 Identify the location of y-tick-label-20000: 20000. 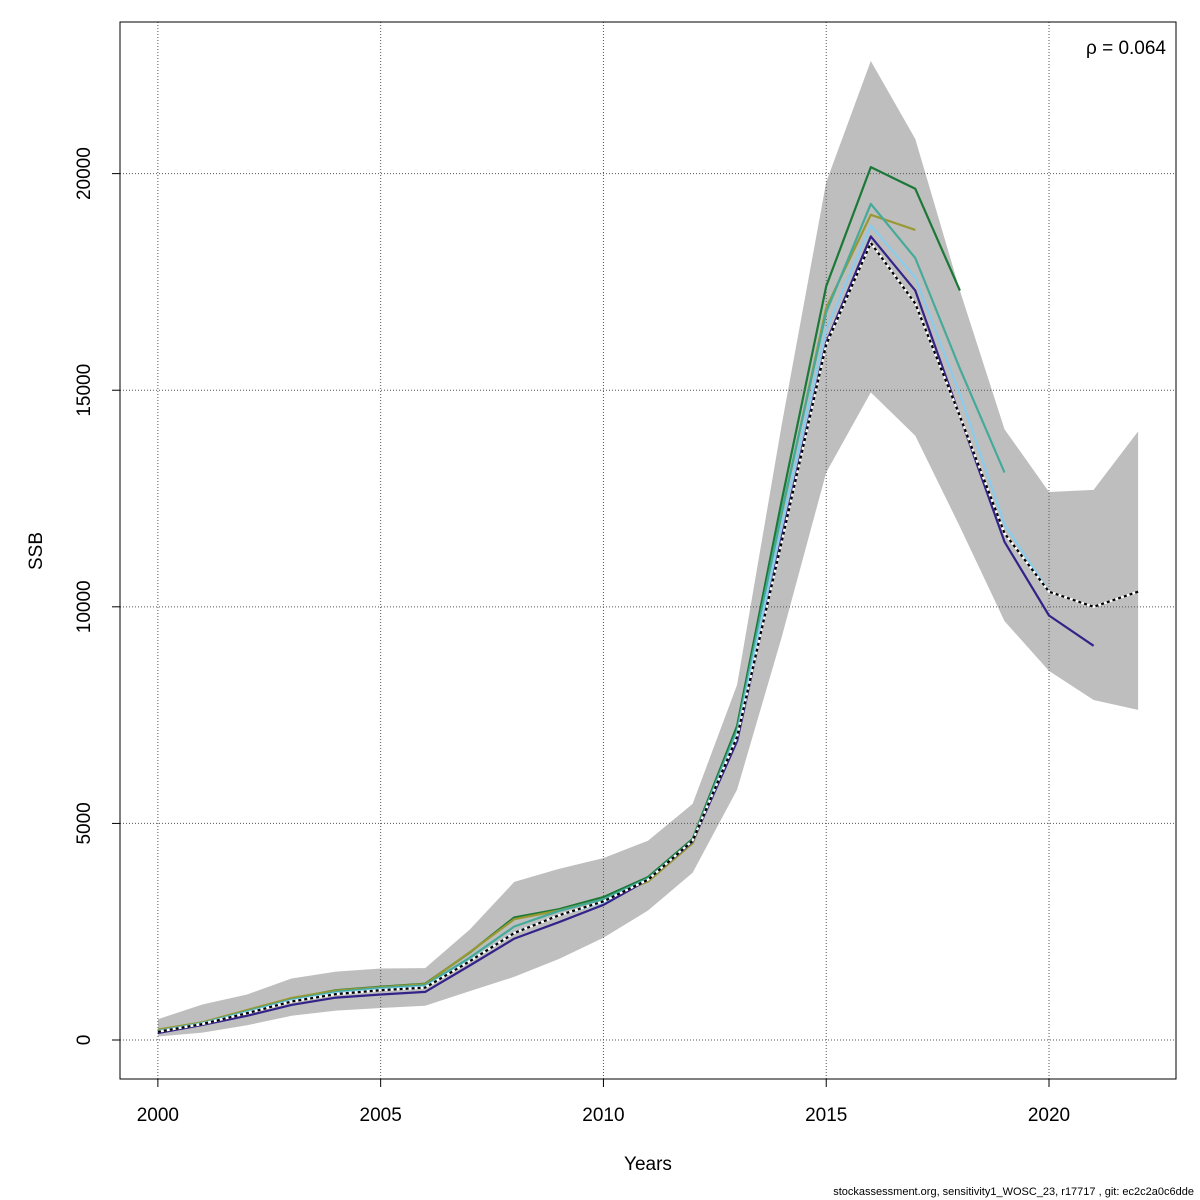
(84, 173).